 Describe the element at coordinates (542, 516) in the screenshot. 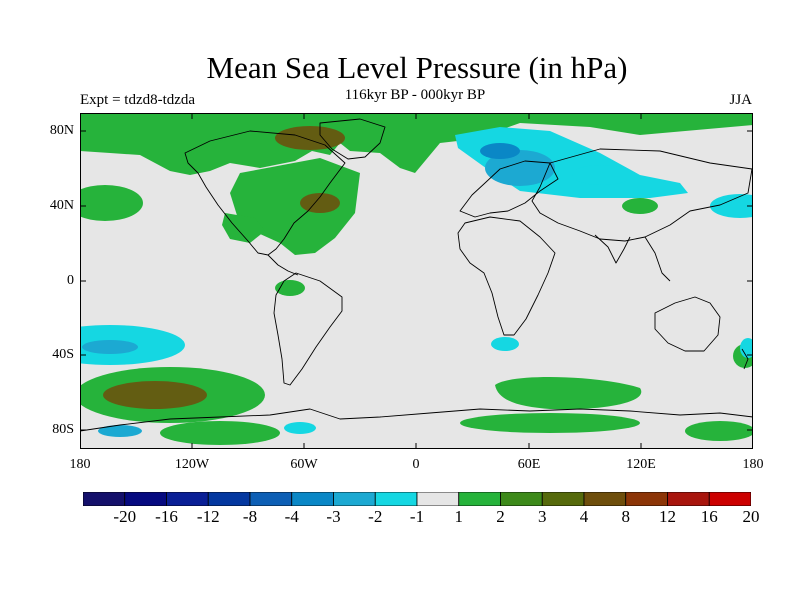

I see `colorbar-label: 3` at that location.